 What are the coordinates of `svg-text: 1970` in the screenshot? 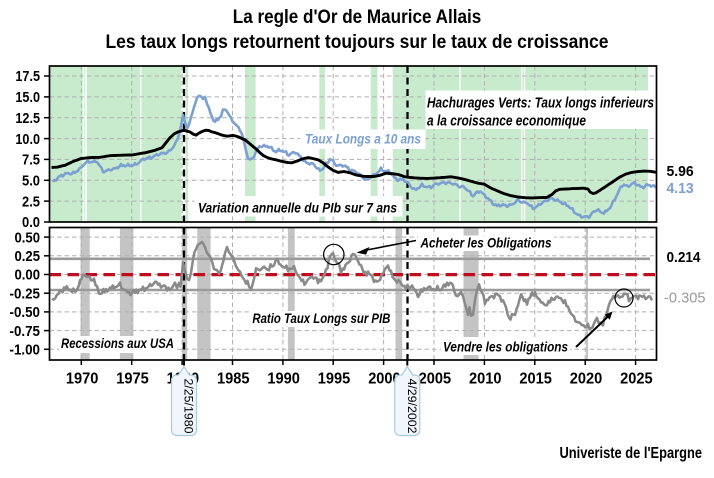 It's located at (82, 379).